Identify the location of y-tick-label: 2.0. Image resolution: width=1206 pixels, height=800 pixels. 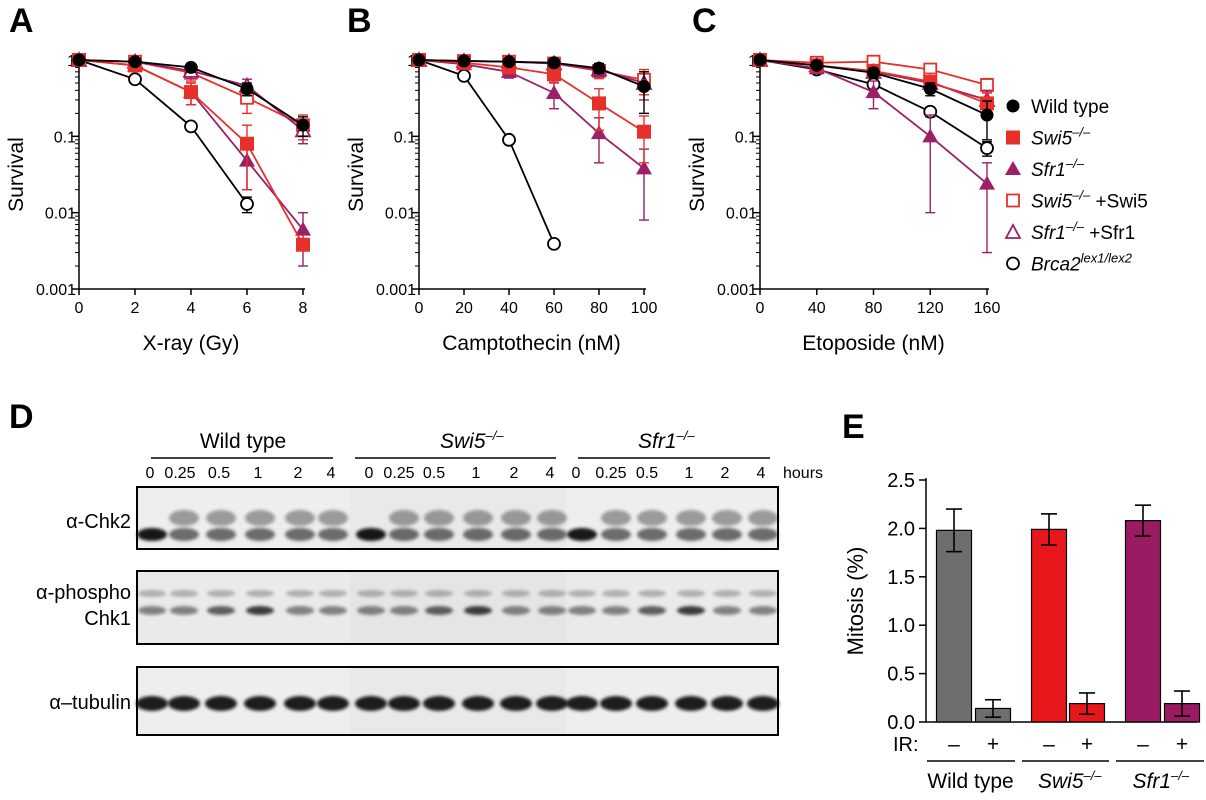
(901, 529).